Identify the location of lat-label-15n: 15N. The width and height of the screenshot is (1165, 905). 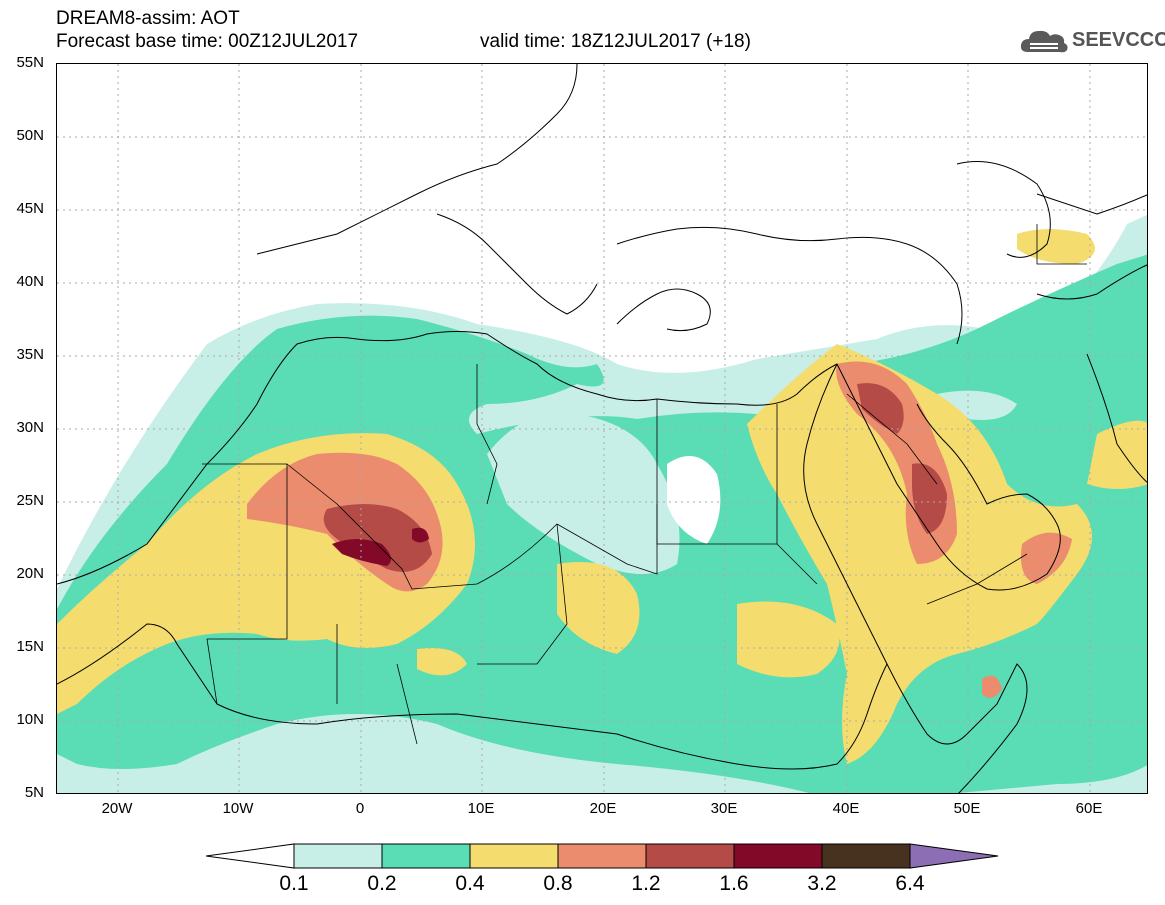
(30, 646).